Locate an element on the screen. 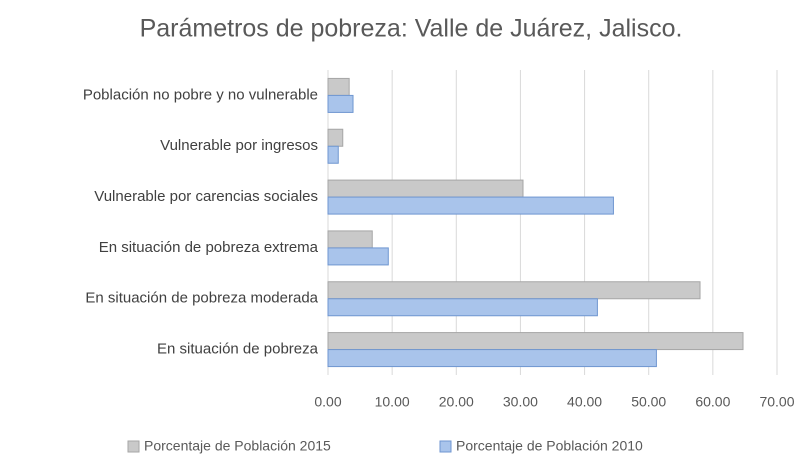 The width and height of the screenshot is (802, 464). legend-label: Porcentaje de Población 2015 is located at coordinates (237, 446).